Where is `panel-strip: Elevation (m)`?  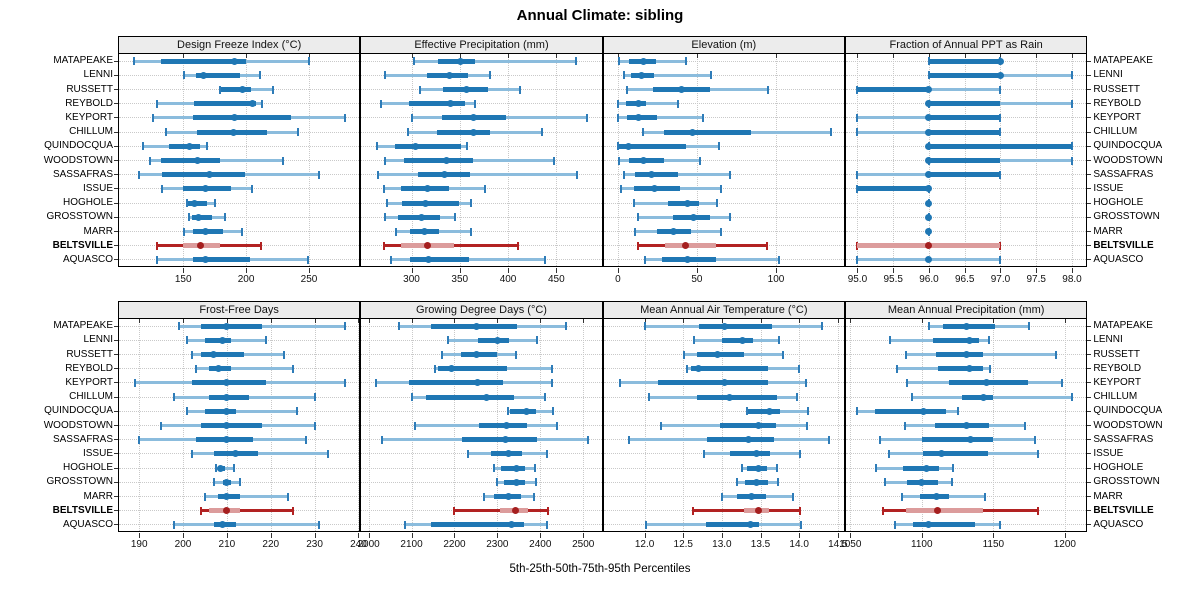 panel-strip: Elevation (m) is located at coordinates (723, 45).